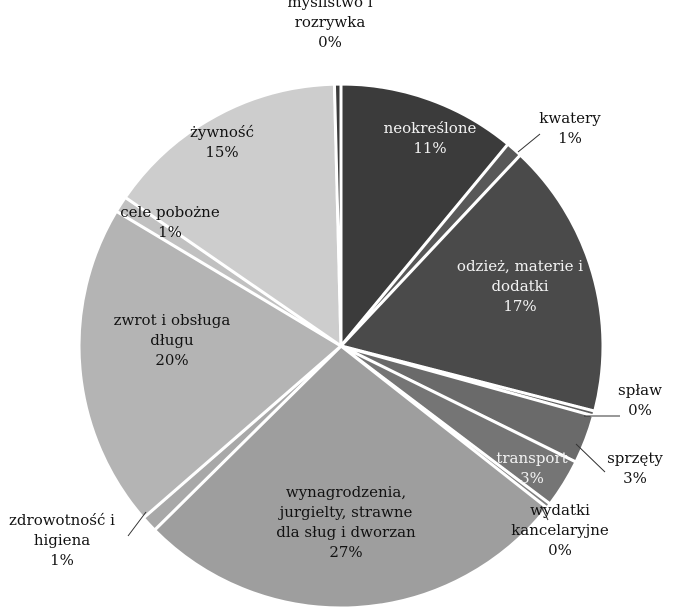 The width and height of the screenshot is (678, 614). Describe the element at coordinates (345, 552) in the screenshot. I see `slice-value-label: 27%` at that location.